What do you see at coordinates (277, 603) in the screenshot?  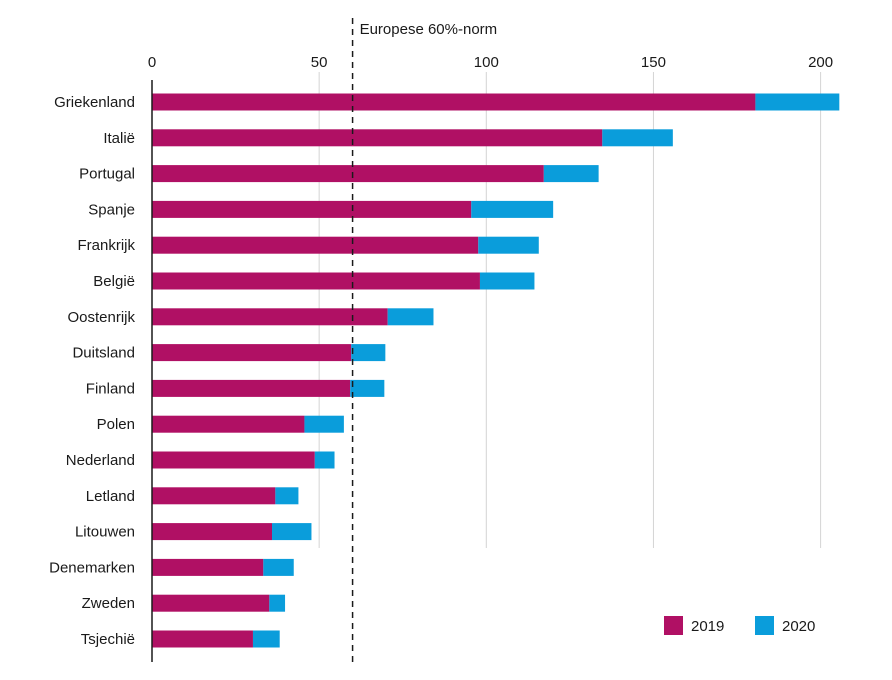 I see `bar-2020-zweden` at bounding box center [277, 603].